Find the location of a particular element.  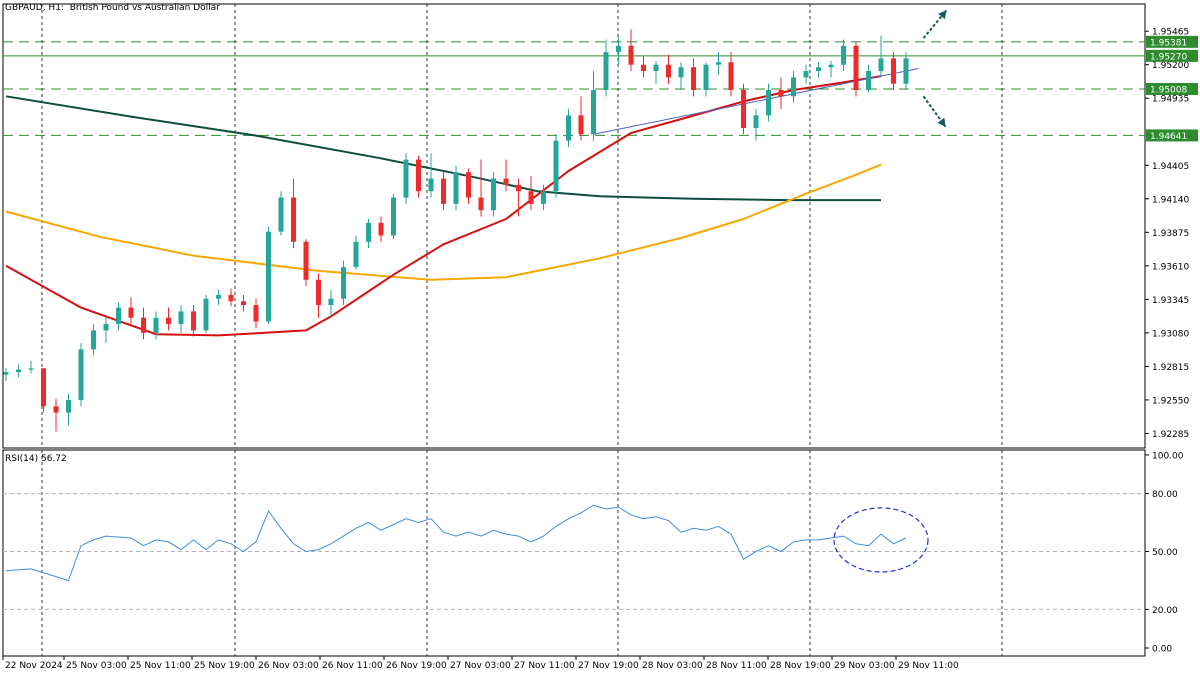

price-tick-label: 1.95465 is located at coordinates (1170, 33).